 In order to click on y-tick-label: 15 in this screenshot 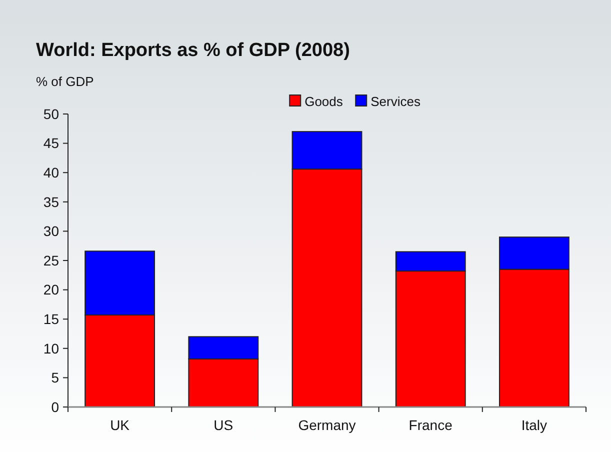, I will do `click(51, 319)`.